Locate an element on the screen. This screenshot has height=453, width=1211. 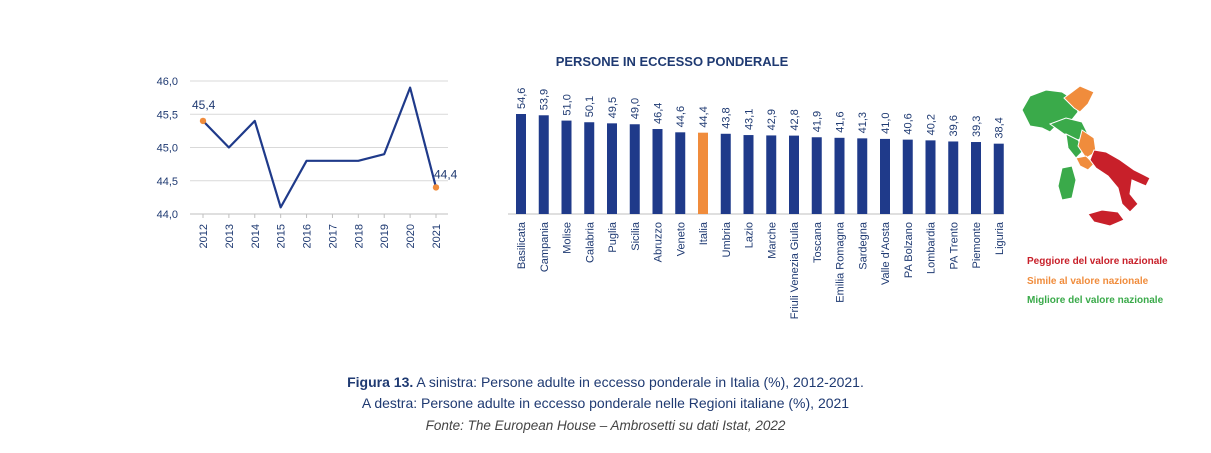
bar-value-label: 41,6 is located at coordinates (841, 121).